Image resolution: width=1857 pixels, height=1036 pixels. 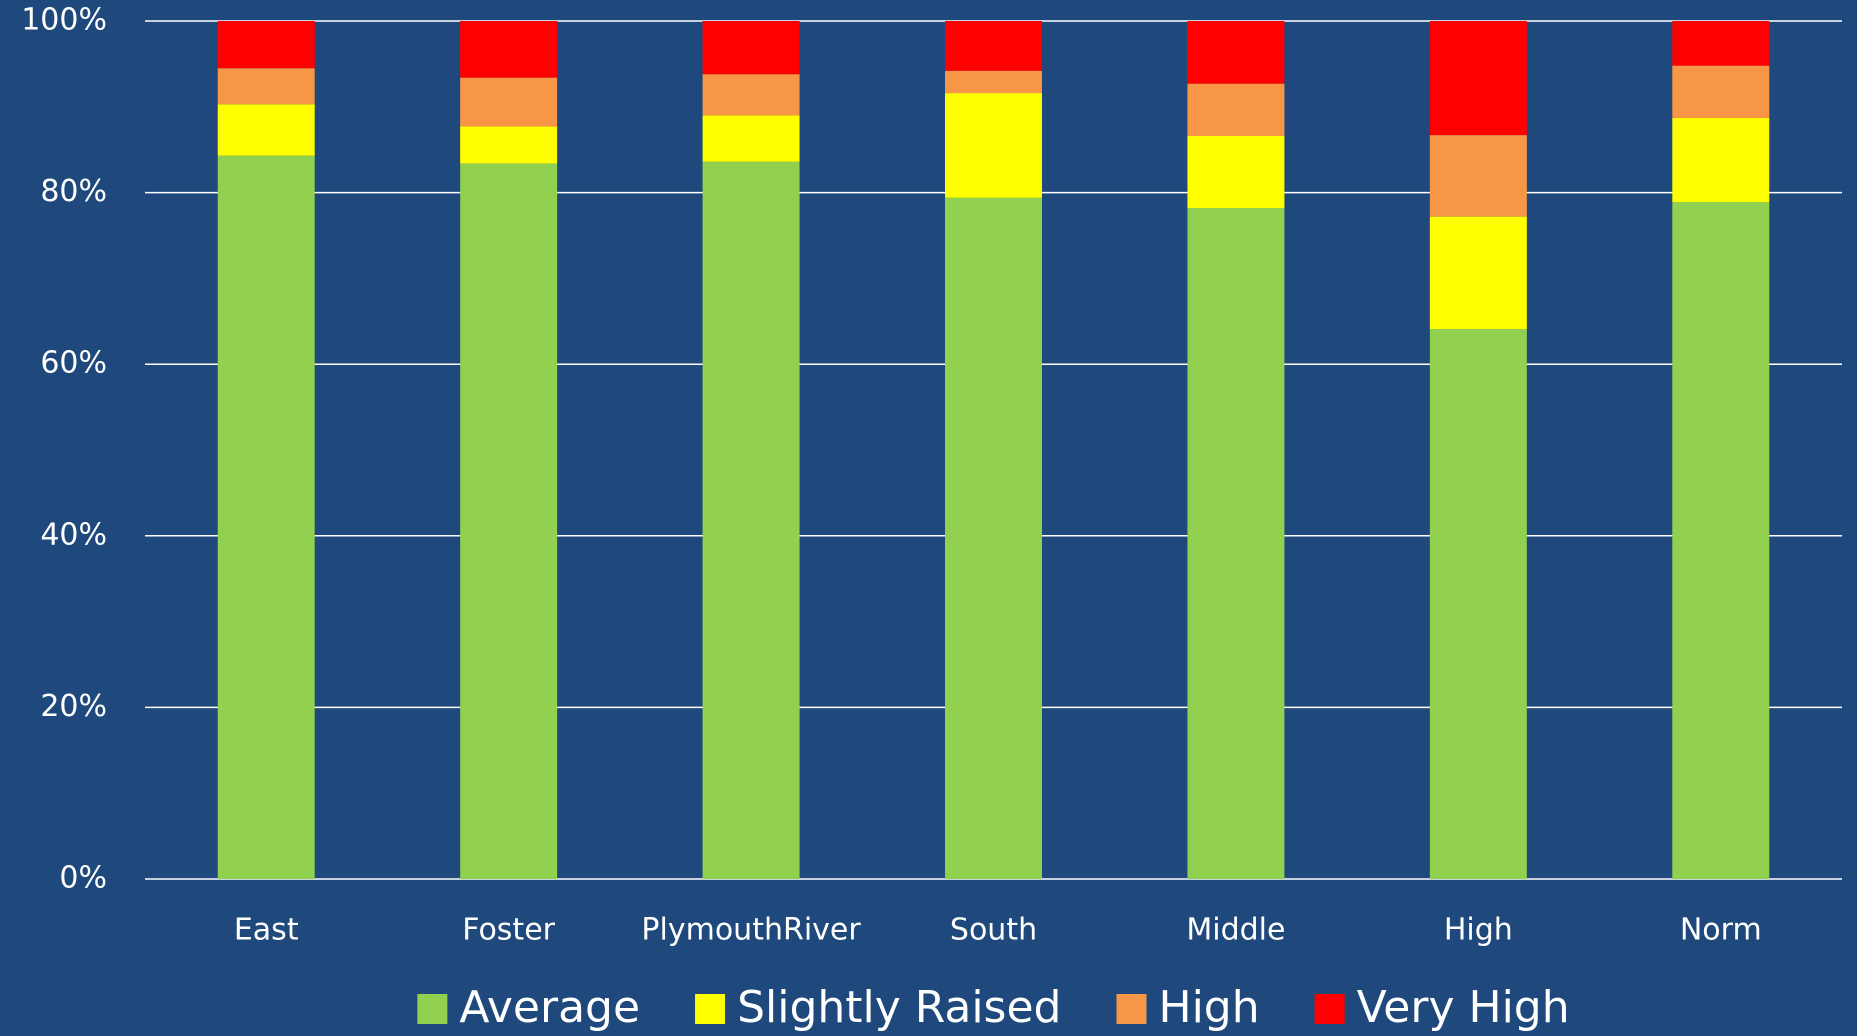 I want to click on legend-label: Average, so click(x=549, y=1007).